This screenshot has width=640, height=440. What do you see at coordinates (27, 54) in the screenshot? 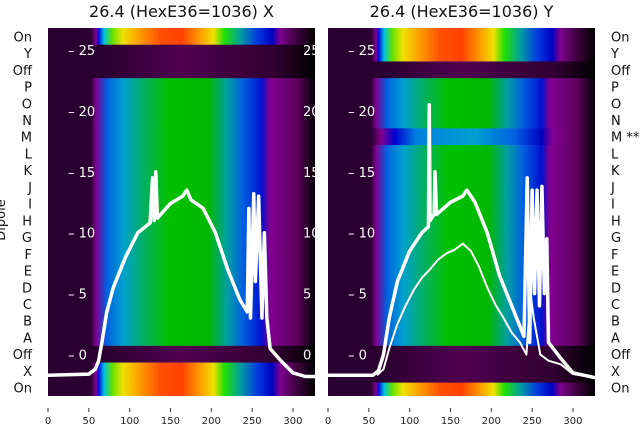
I see `row-label: Y` at bounding box center [27, 54].